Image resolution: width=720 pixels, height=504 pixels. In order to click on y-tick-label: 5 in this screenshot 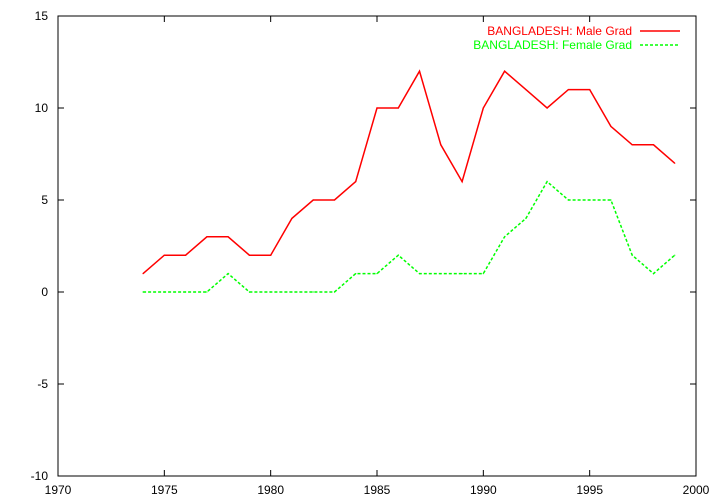, I will do `click(44, 200)`.